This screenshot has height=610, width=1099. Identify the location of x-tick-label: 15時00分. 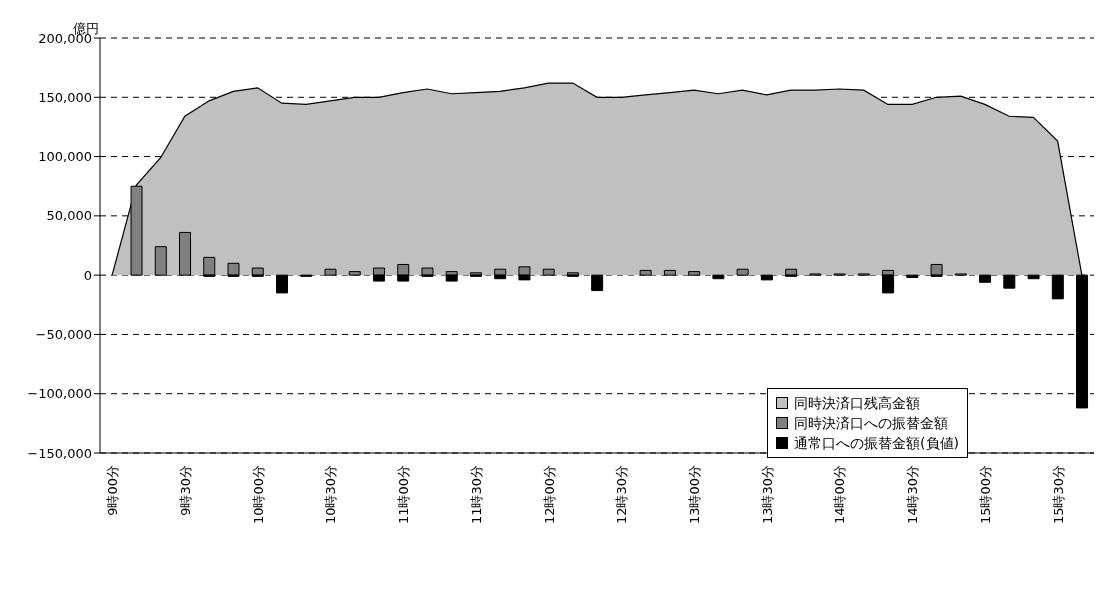
(985, 495).